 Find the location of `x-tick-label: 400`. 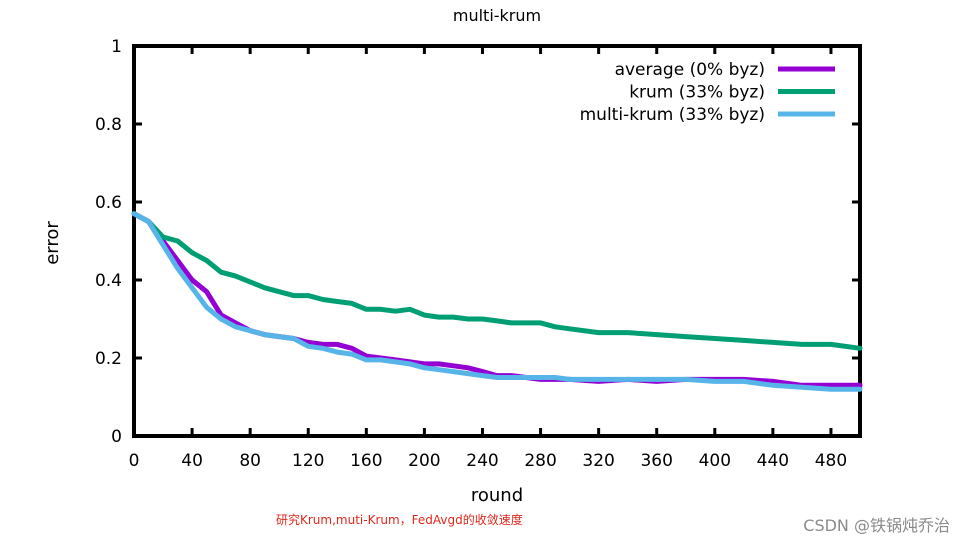

x-tick-label: 400 is located at coordinates (715, 461).